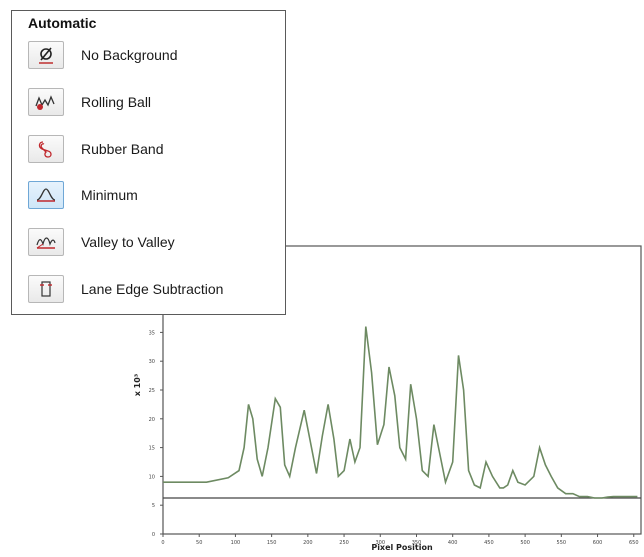  I want to click on menu-label: Rolling Ball, so click(116, 102).